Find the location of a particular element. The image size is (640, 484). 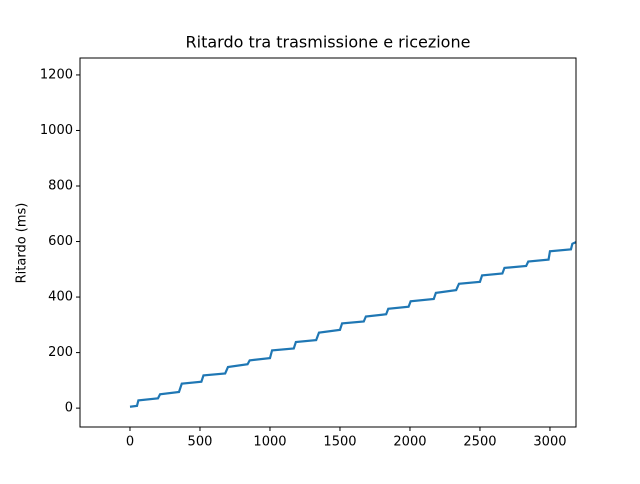

x-tick-label: 500 is located at coordinates (200, 442).